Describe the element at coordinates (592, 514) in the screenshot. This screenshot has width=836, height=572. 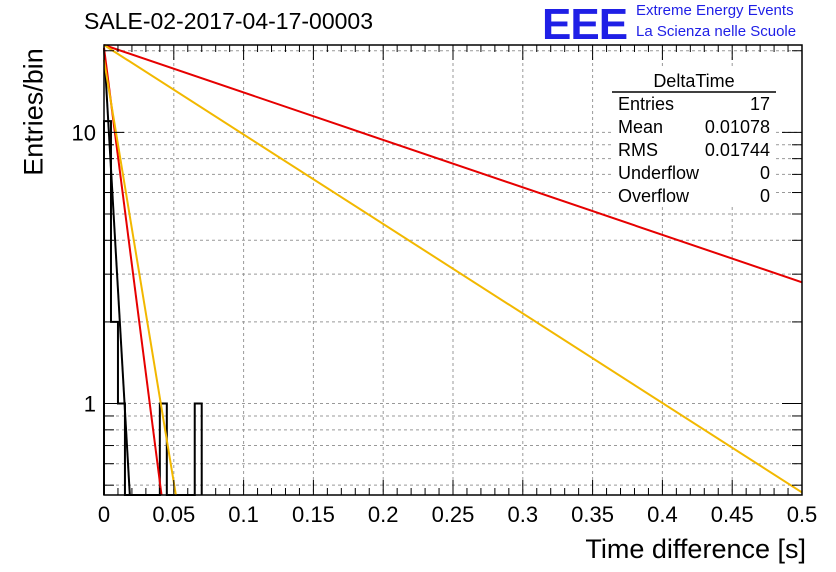
I see `x-tick-label: 0.35` at that location.